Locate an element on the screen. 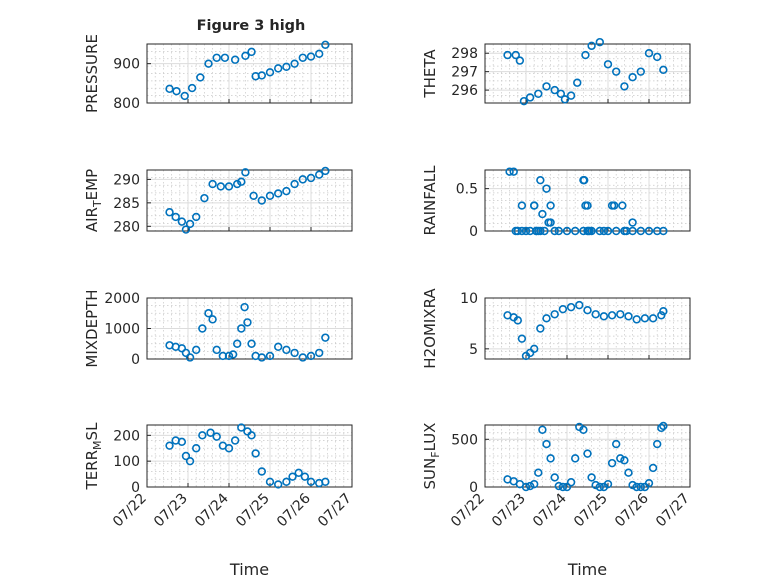  y-axis-label: H2OMIXRA is located at coordinates (430, 328).